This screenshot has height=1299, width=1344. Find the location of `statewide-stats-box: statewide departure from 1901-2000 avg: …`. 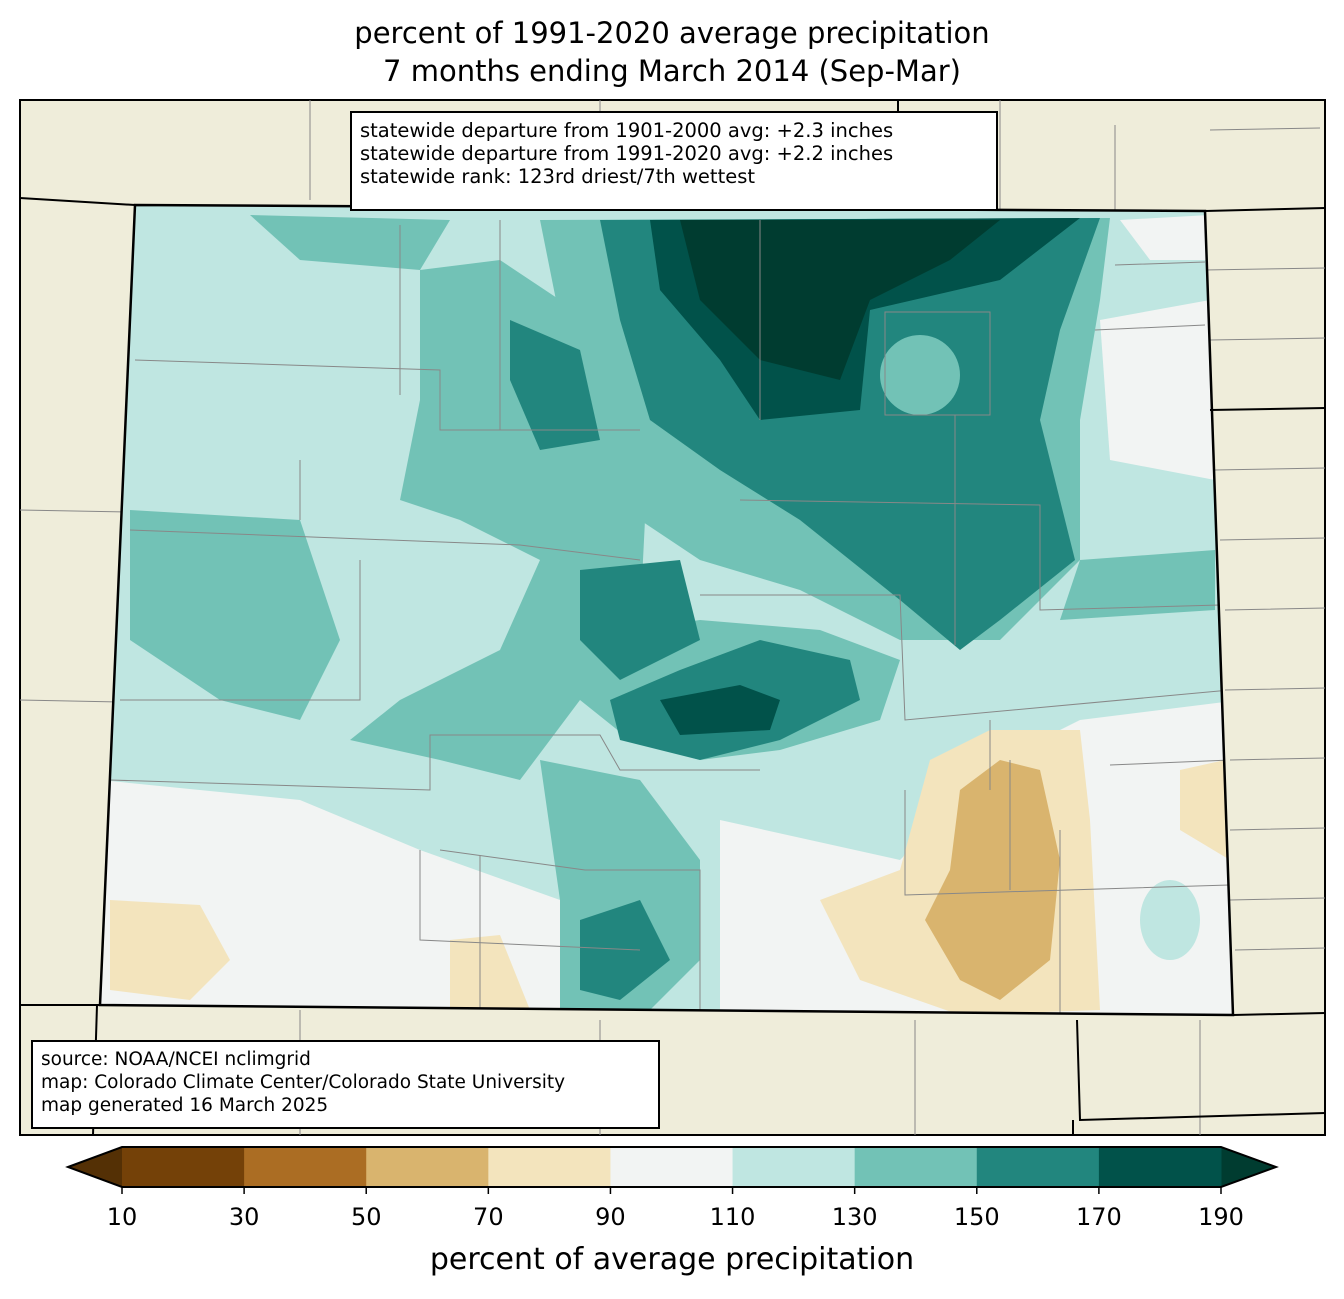

statewide-stats-box: statewide departure from 1901-2000 avg: … is located at coordinates (674, 161).